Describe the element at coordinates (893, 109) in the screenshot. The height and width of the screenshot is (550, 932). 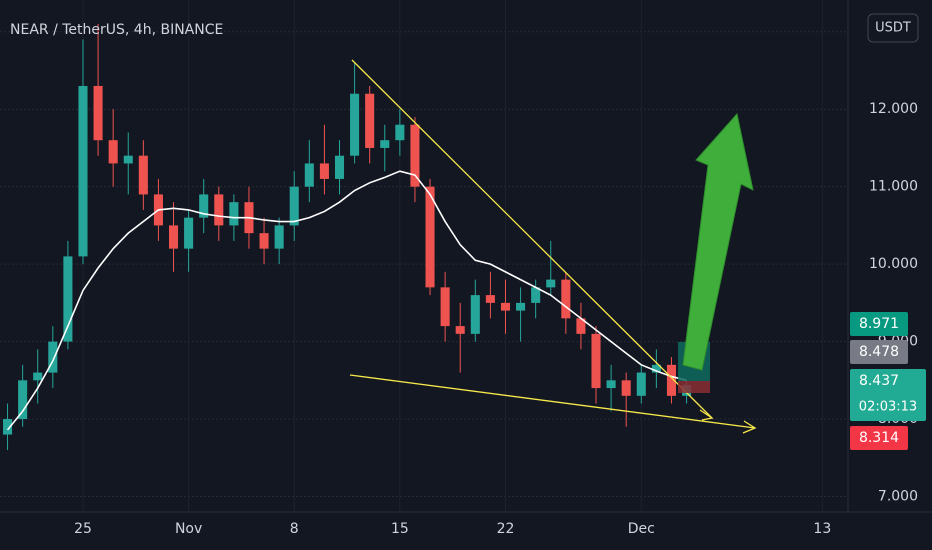
I see `y-tick-label: 12.000` at that location.